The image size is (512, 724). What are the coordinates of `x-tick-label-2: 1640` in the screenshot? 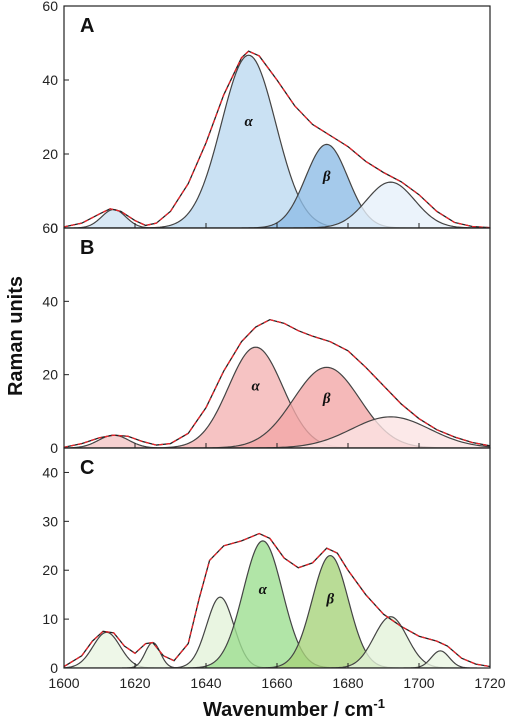 It's located at (205, 683).